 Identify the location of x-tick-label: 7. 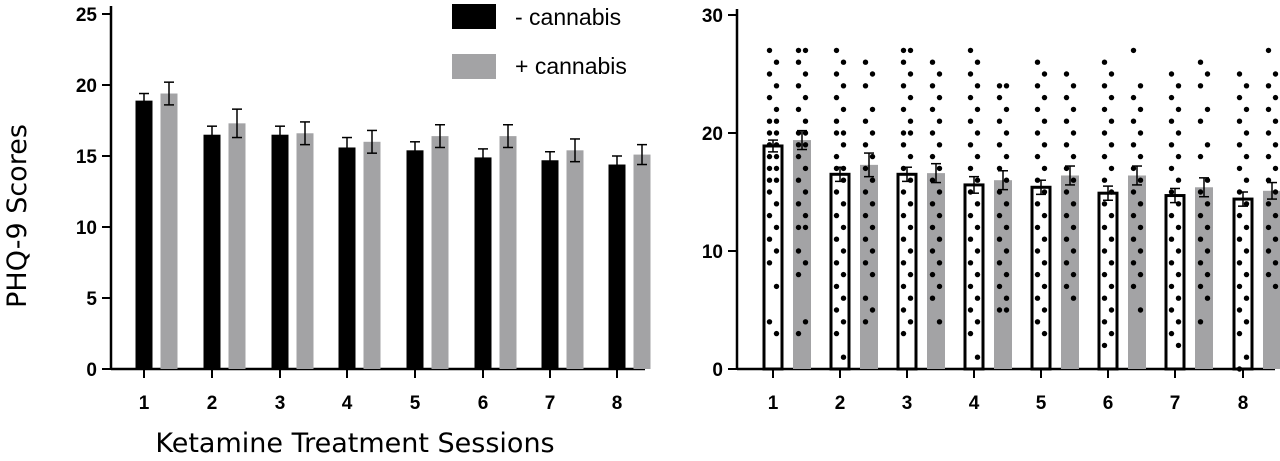
(1175, 403).